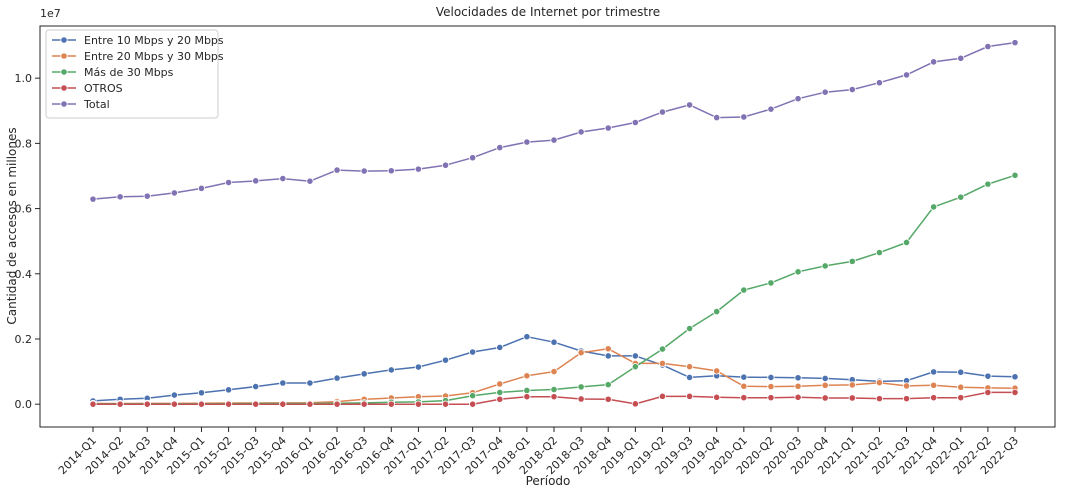 This screenshot has height=492, width=1068. I want to click on series-group, so click(554, 398).